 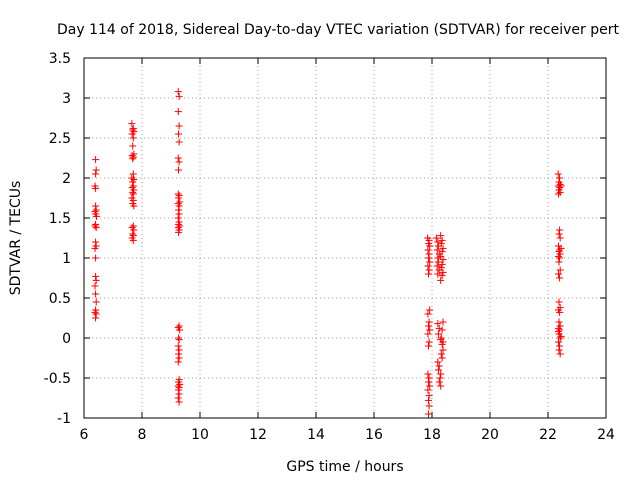 What do you see at coordinates (66, 259) in the screenshot?
I see `y-tick-label: 1` at bounding box center [66, 259].